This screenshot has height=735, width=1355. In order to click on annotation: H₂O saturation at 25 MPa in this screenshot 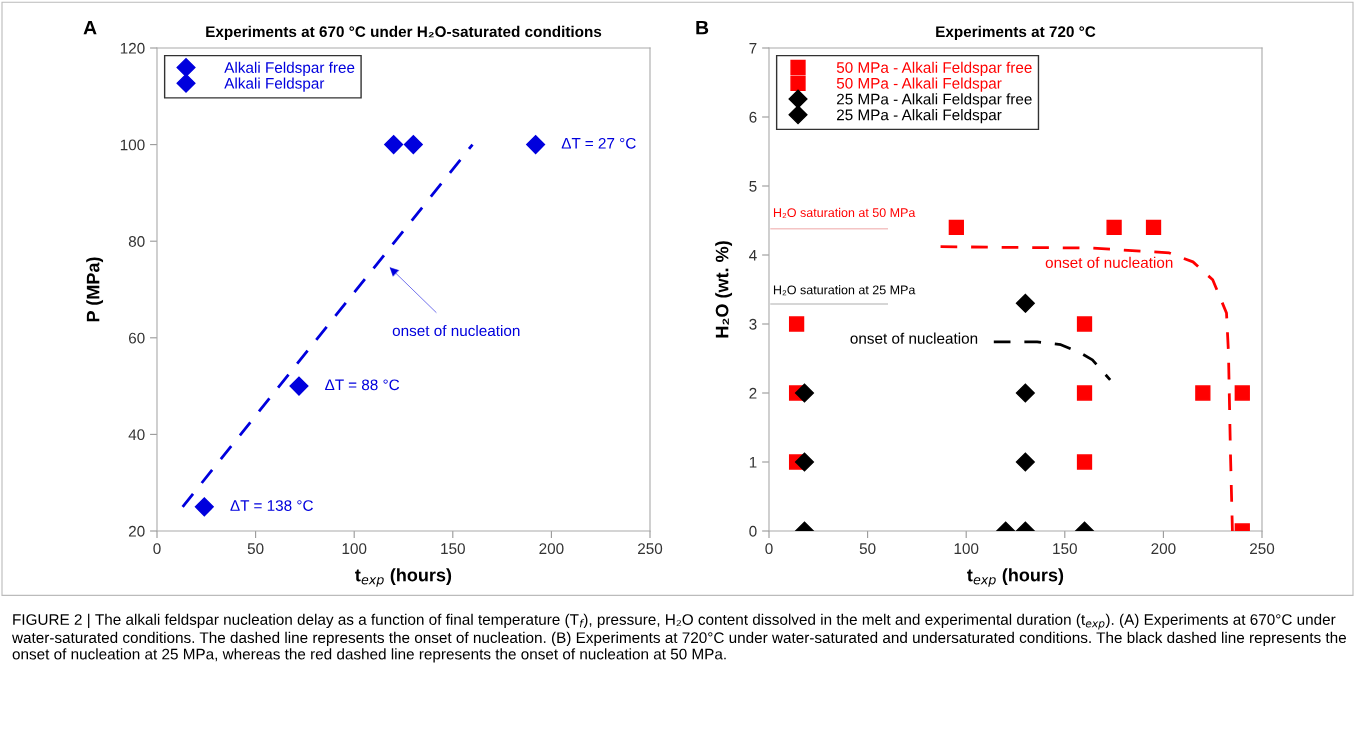, I will do `click(844, 290)`.